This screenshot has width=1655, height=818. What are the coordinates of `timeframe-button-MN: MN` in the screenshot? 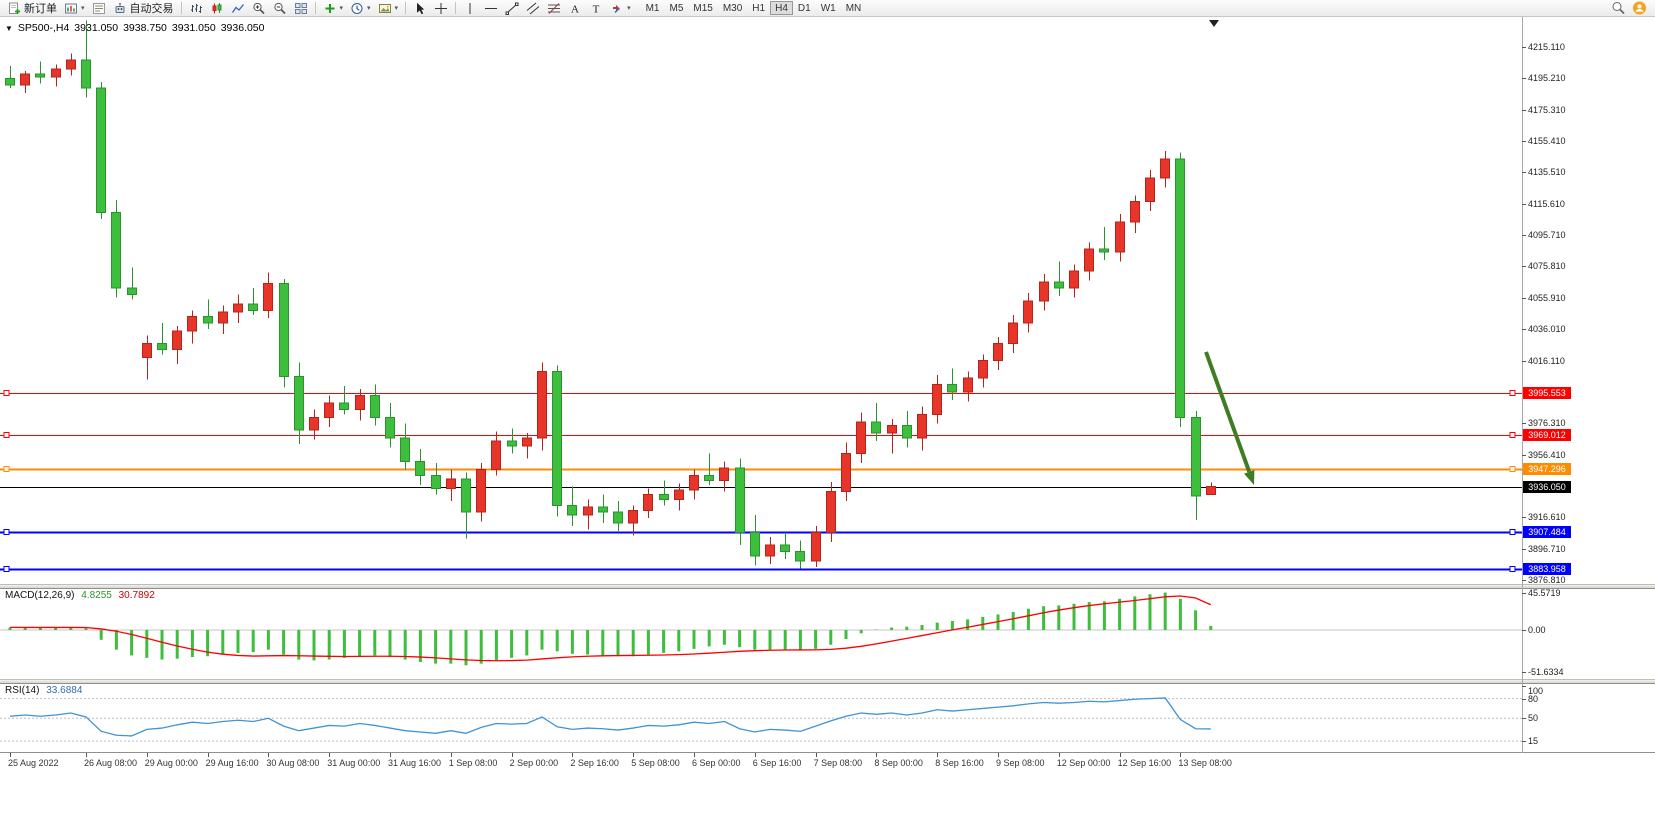 It's located at (853, 8).